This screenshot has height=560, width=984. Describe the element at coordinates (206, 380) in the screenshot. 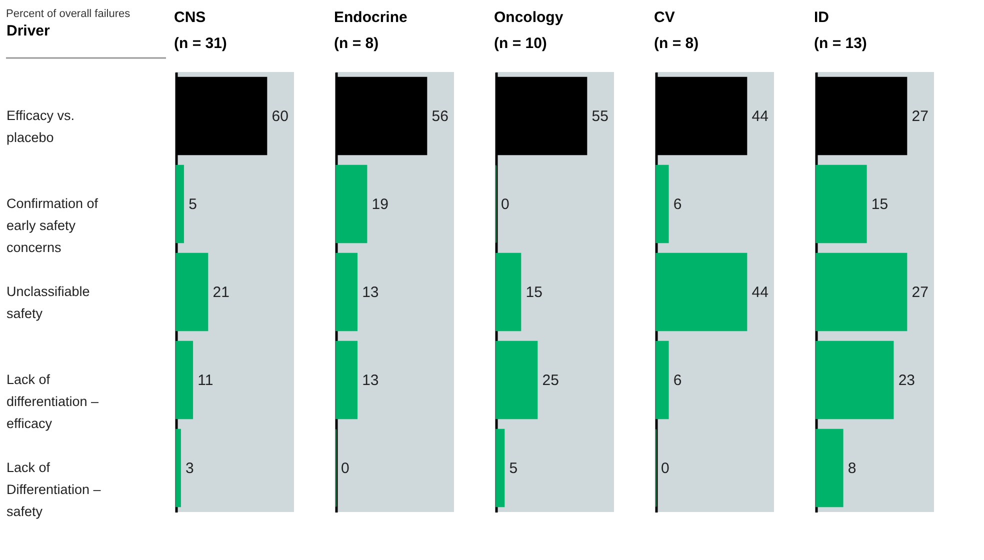

I see `data-label: 11` at that location.